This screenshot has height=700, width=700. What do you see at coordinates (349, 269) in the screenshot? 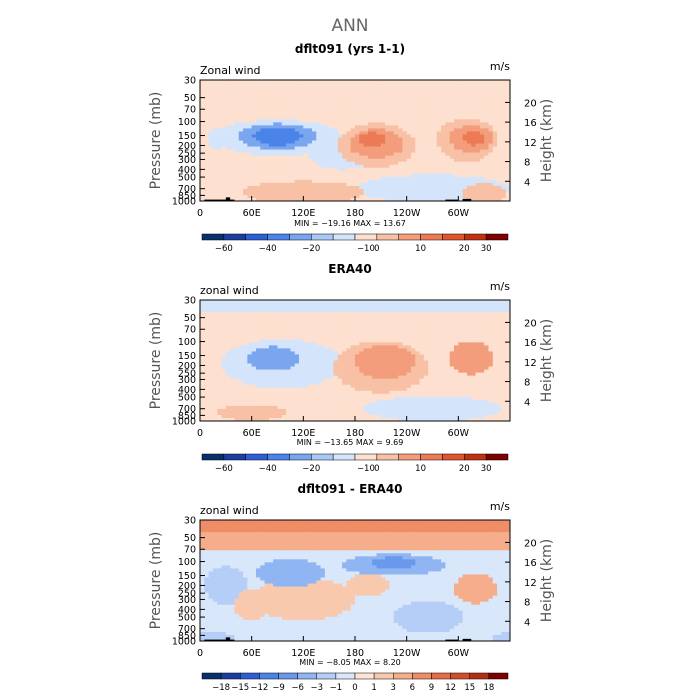
I see `panel-title: ERA40` at bounding box center [349, 269].